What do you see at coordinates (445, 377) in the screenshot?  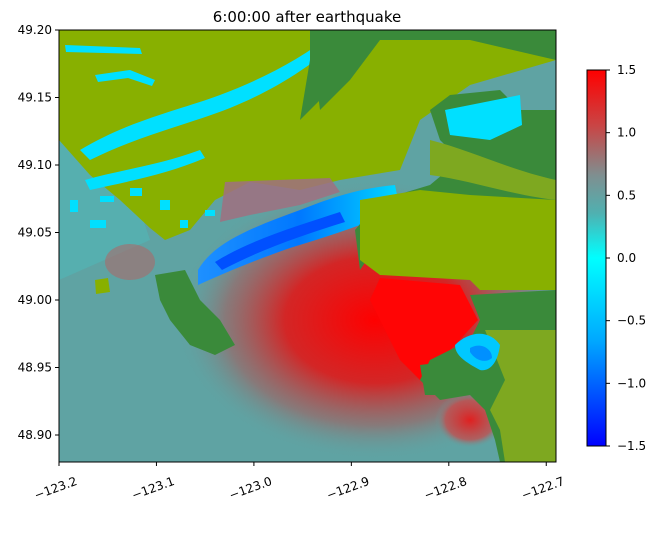 I see `land-south-hill` at bounding box center [445, 377].